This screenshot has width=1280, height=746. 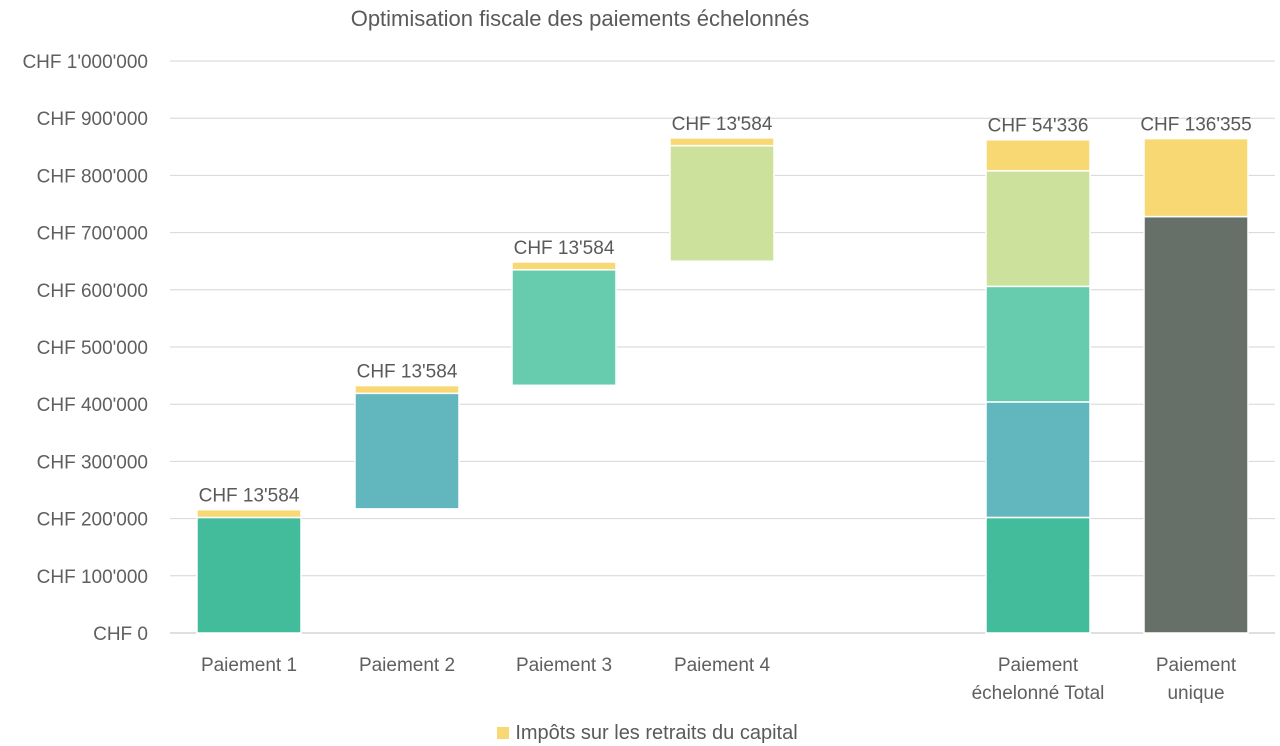 I want to click on legend-swatch, so click(x=503, y=733).